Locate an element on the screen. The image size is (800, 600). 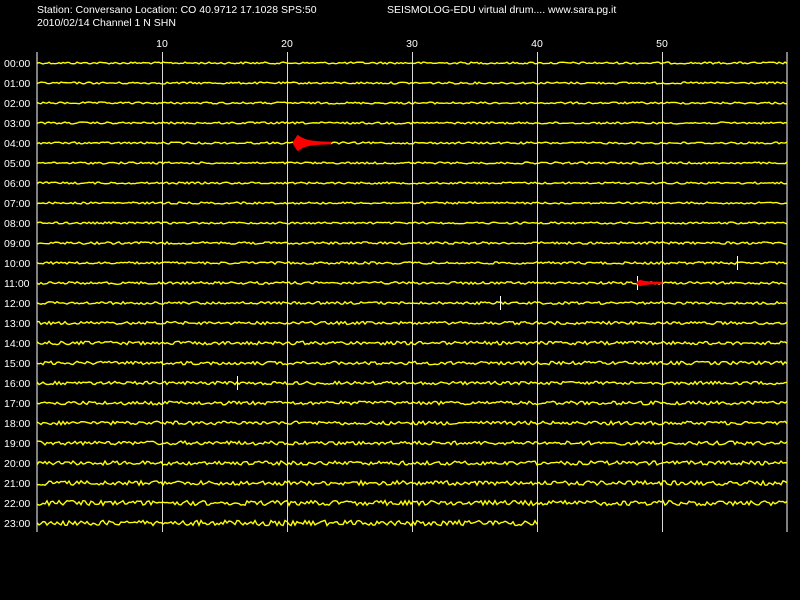
trace-02:00 is located at coordinates (412, 103).